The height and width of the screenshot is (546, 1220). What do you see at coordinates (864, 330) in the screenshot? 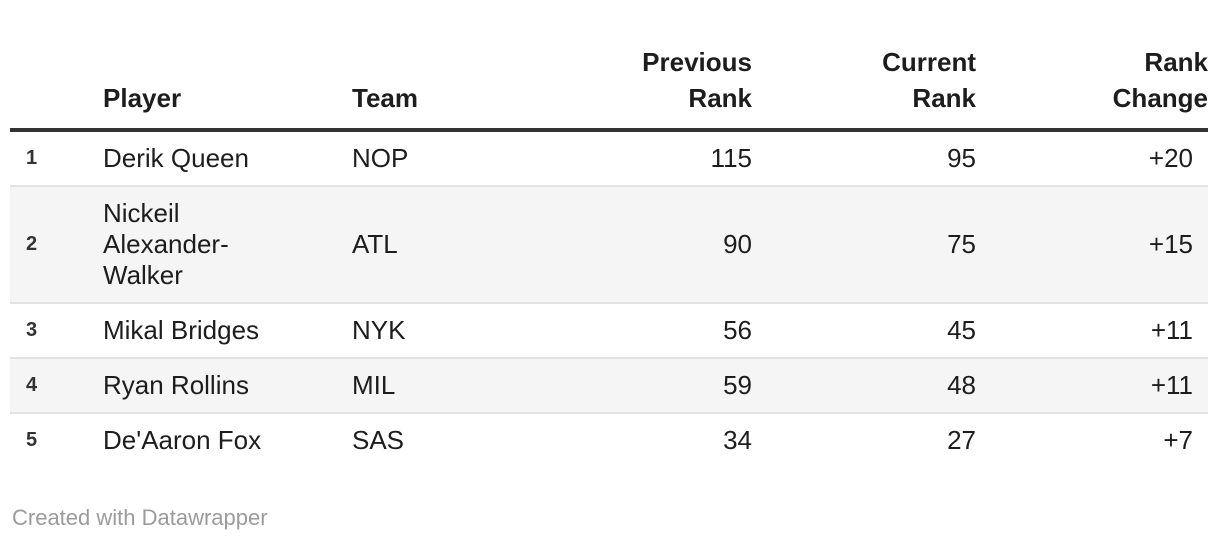
I see `current-rank-cell: 45` at bounding box center [864, 330].